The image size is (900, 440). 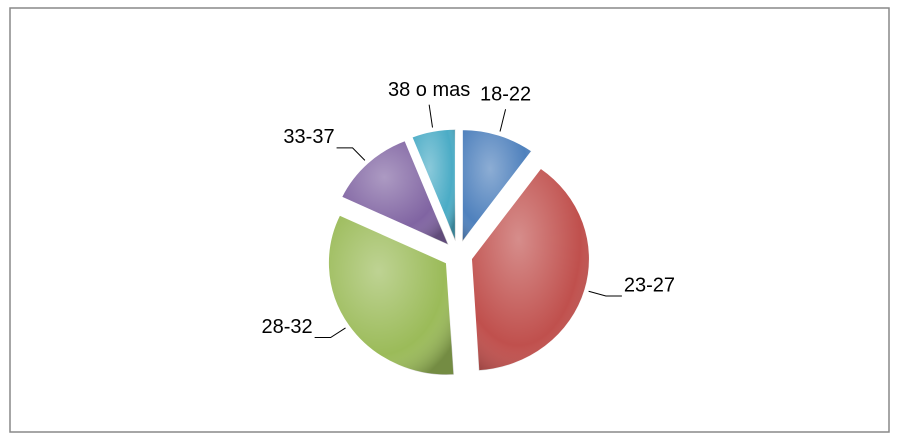 What do you see at coordinates (649, 285) in the screenshot?
I see `slice-label: 23-27` at bounding box center [649, 285].